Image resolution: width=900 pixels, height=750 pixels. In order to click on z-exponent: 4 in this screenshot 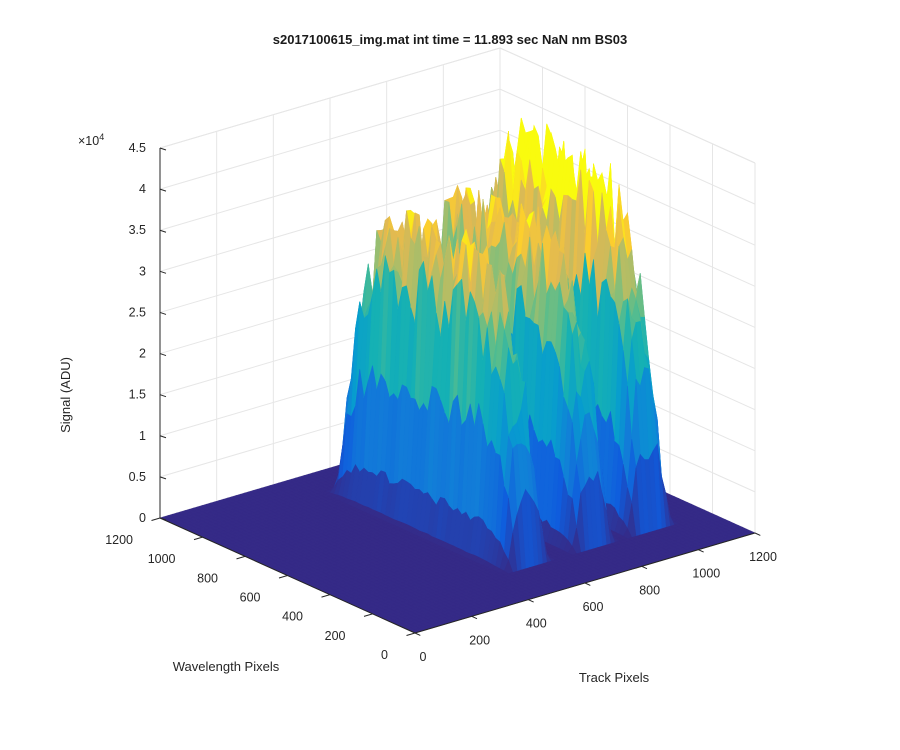, I will do `click(101, 137)`.